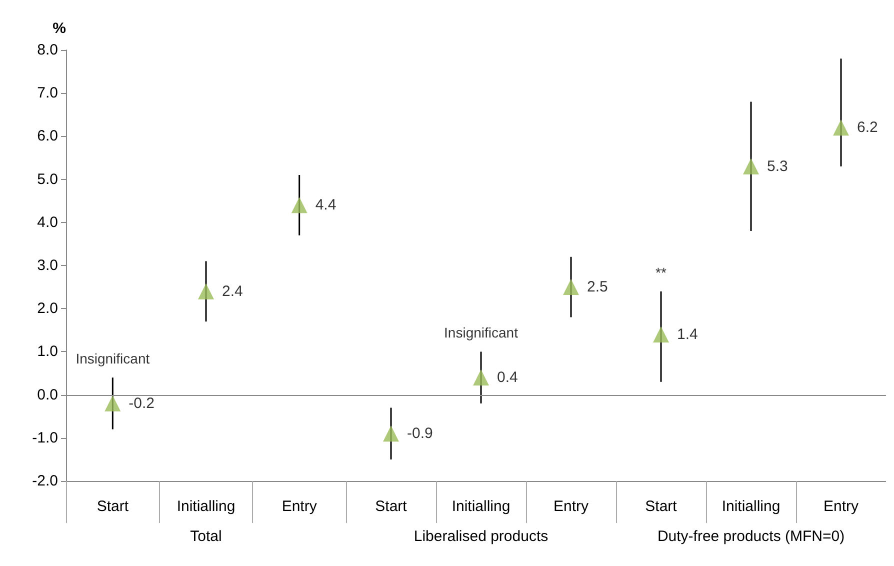  What do you see at coordinates (45, 437) in the screenshot?
I see `y-tick-label: -1.0` at bounding box center [45, 437].